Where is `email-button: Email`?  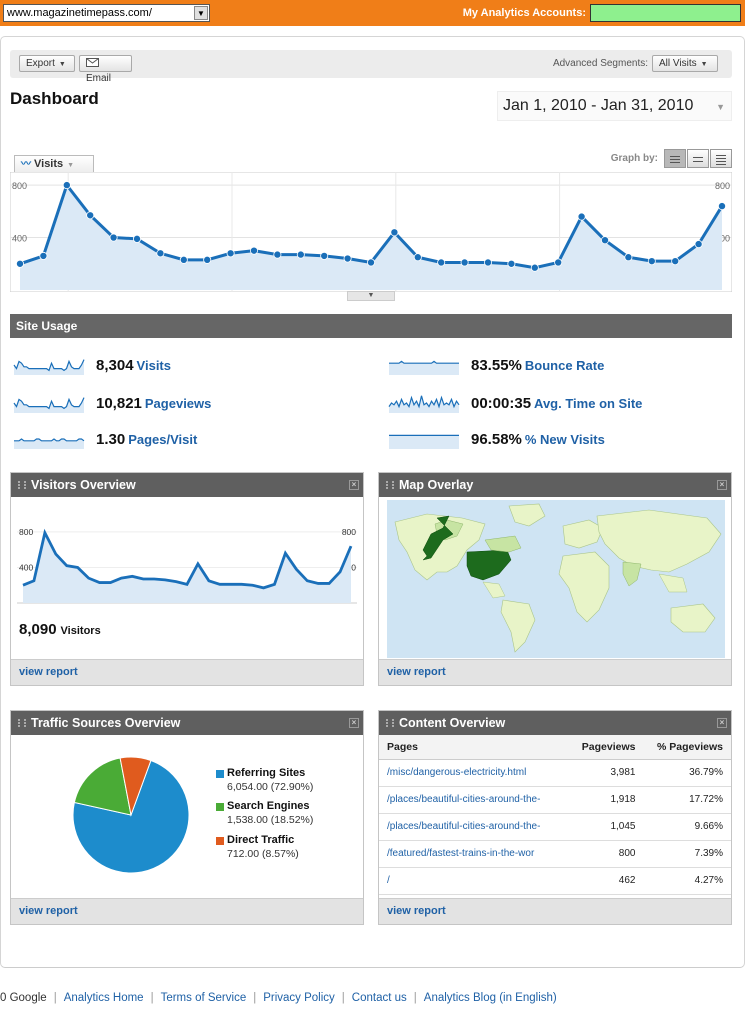
email-button: Email is located at coordinates (105, 69).